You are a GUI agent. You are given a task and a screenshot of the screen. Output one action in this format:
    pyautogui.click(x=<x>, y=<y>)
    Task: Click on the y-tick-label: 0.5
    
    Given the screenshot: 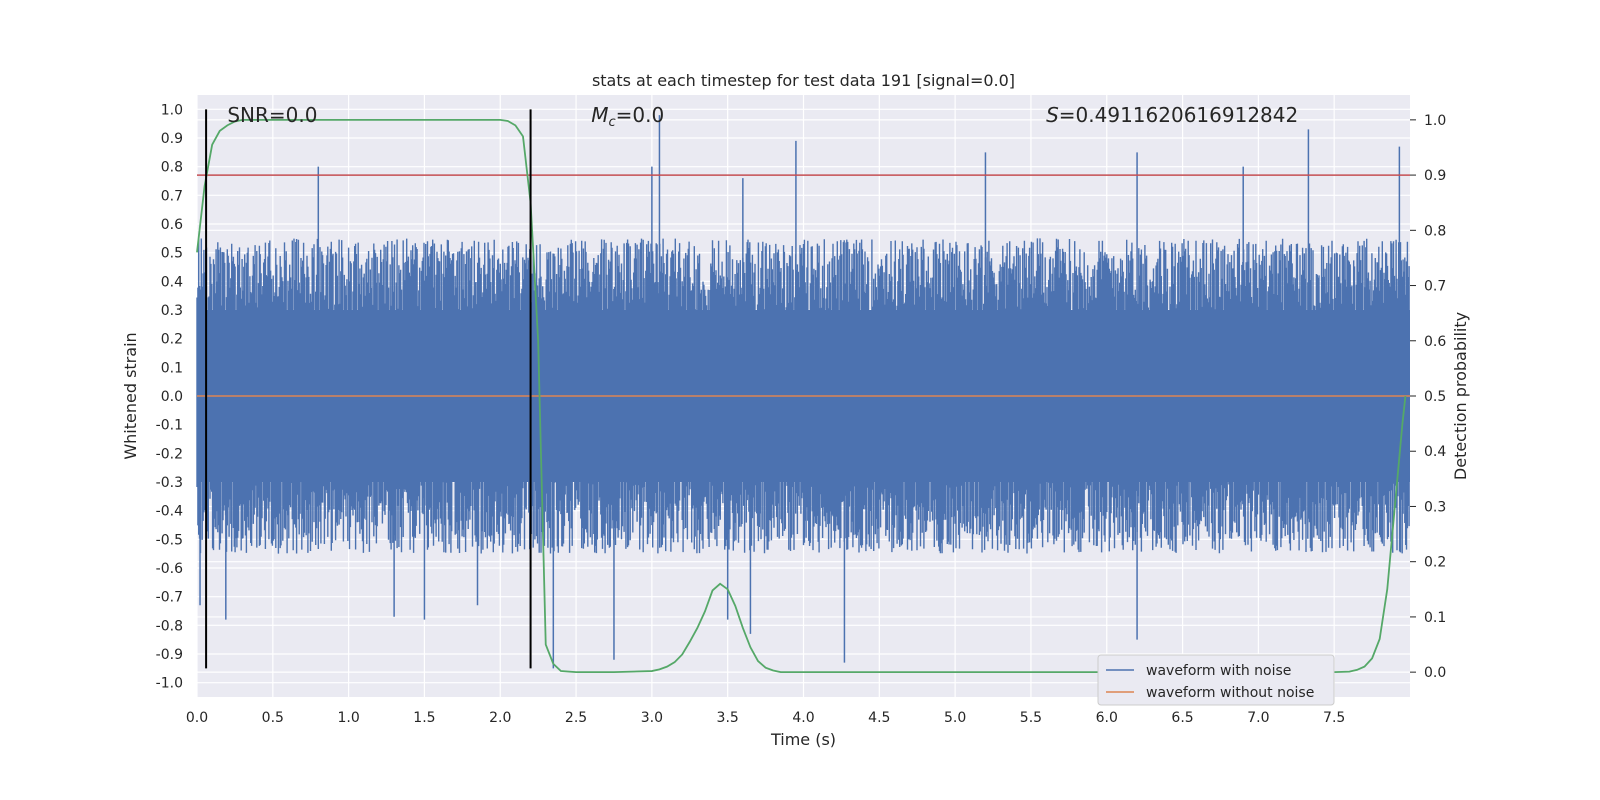 What is the action you would take?
    pyautogui.click(x=172, y=254)
    